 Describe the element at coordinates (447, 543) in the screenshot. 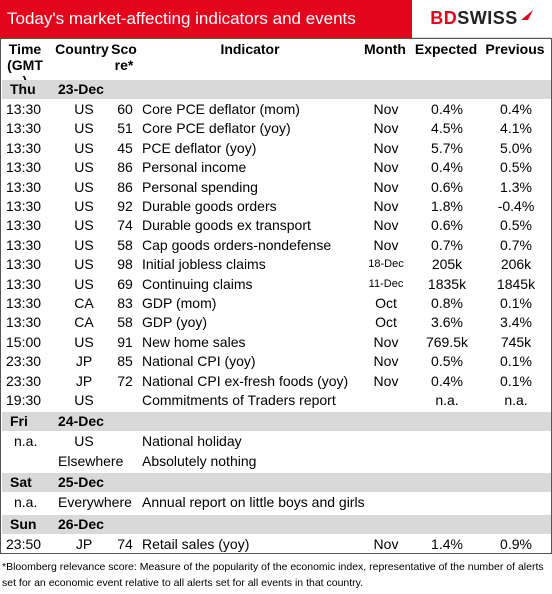

I see `cell-expected: 1.4%` at that location.